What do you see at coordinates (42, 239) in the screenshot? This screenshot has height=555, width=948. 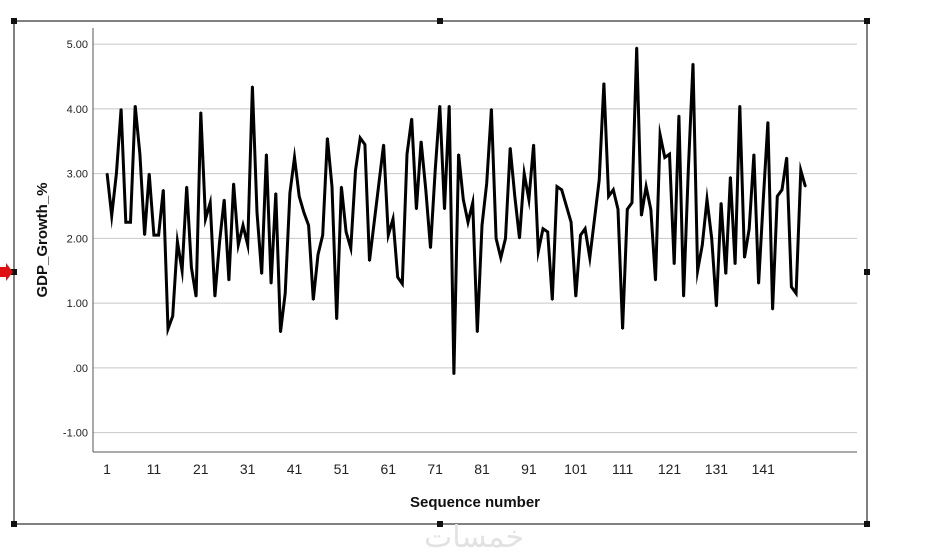 I see `y-axis-title: GDP_Growth_%` at bounding box center [42, 239].